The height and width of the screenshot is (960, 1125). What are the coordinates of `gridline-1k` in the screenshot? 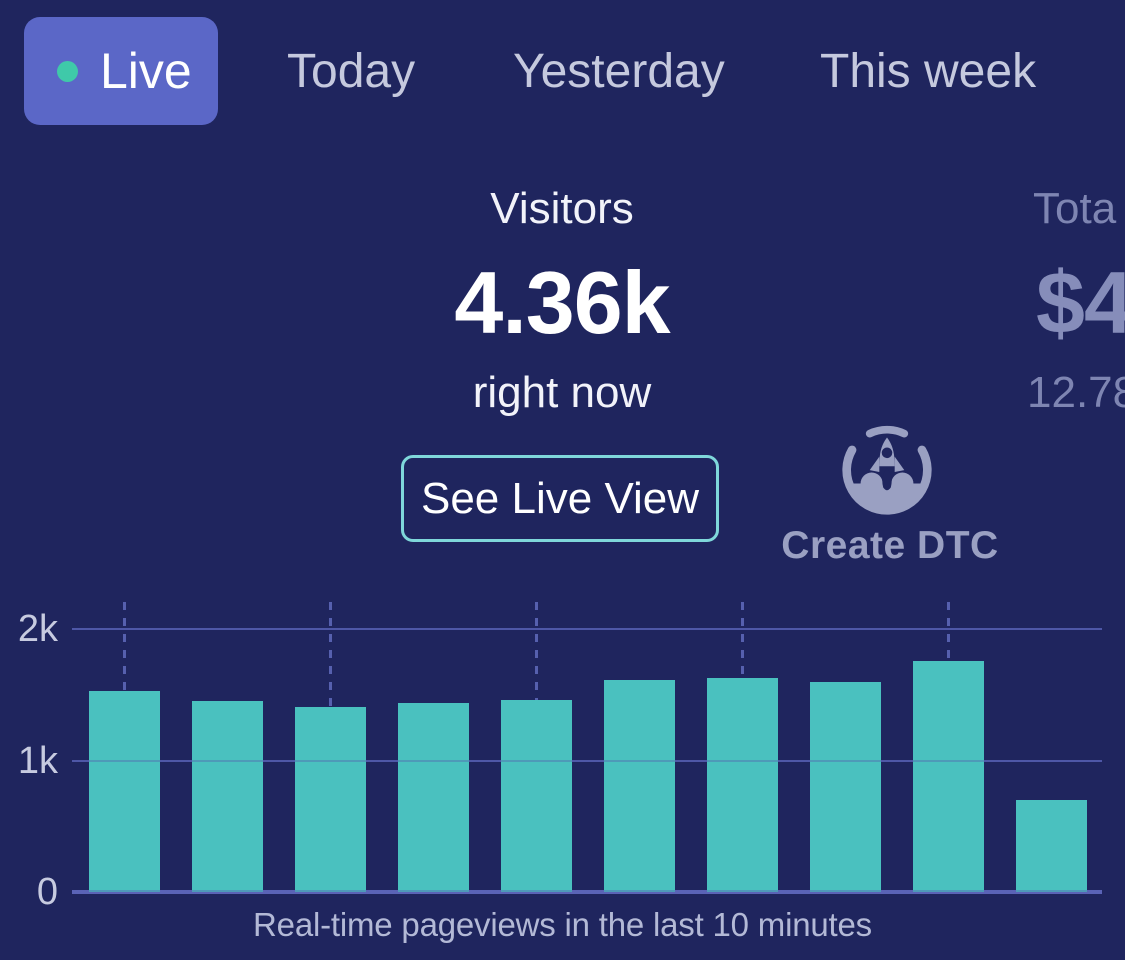 It's located at (587, 760).